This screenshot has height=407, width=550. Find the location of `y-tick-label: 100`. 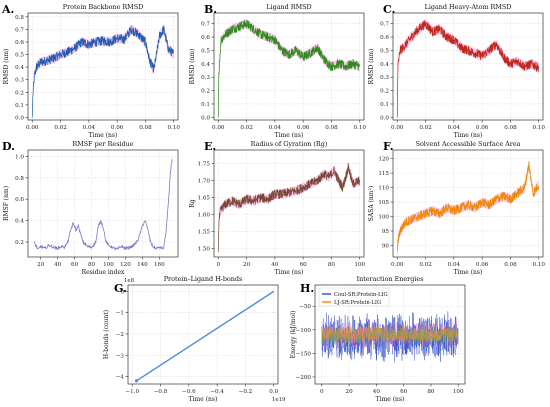

y-tick-label: 100 is located at coordinates (383, 218).